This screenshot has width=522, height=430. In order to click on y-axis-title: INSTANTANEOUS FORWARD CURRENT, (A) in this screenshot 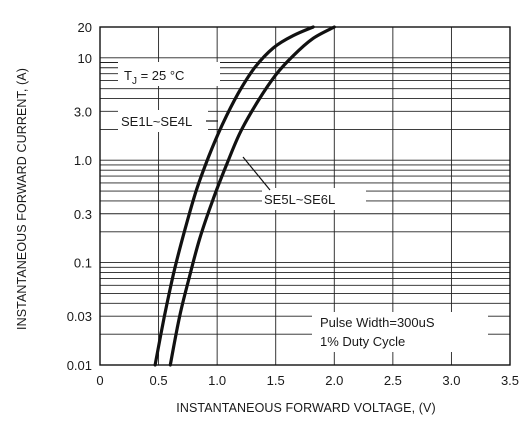, I will do `click(22, 199)`.